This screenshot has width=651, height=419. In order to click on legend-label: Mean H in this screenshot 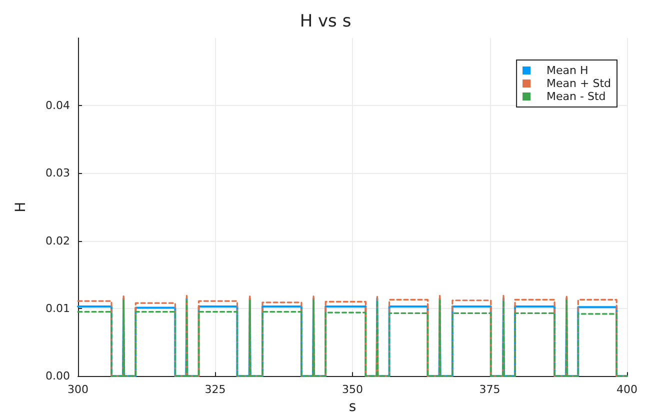, I will do `click(567, 70)`.